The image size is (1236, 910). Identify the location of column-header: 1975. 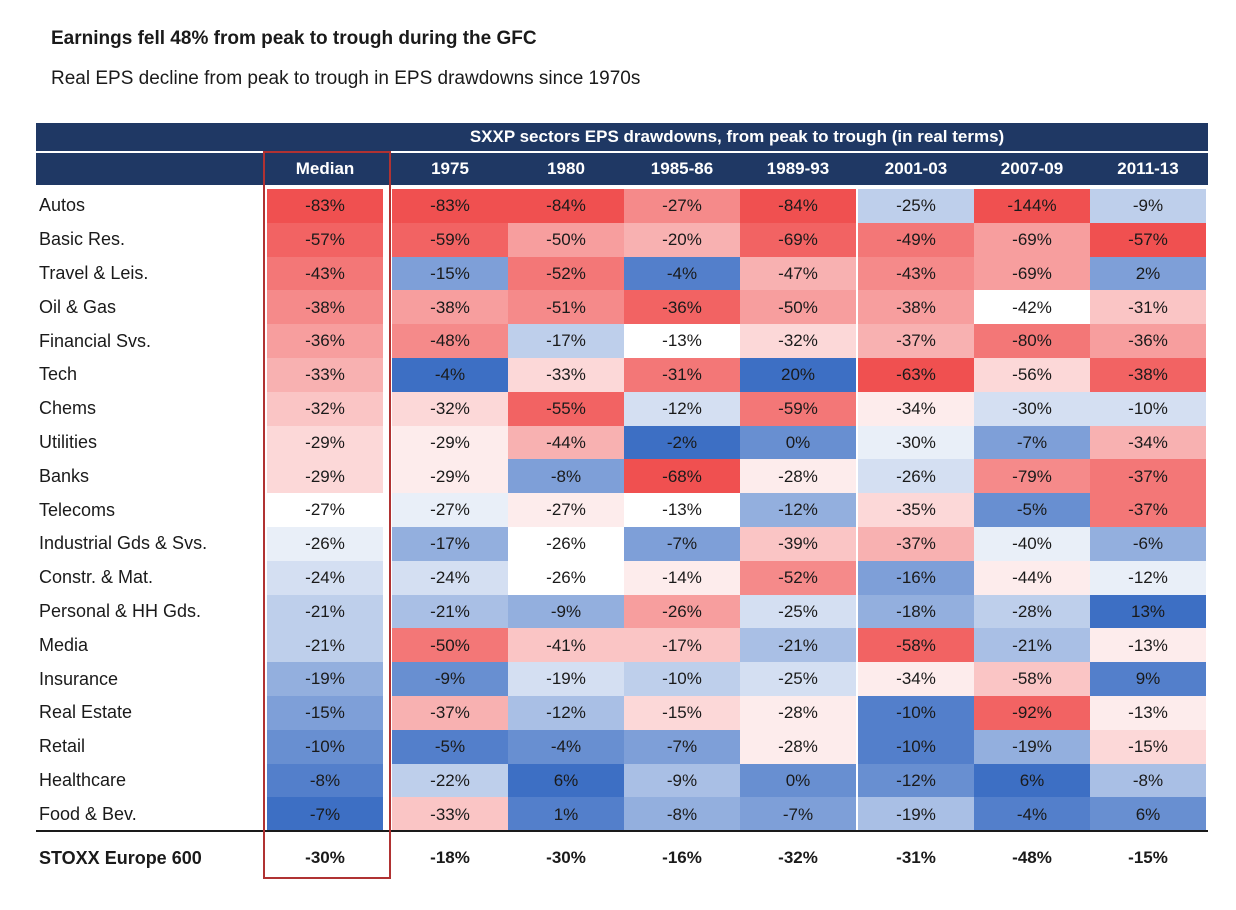
(450, 168).